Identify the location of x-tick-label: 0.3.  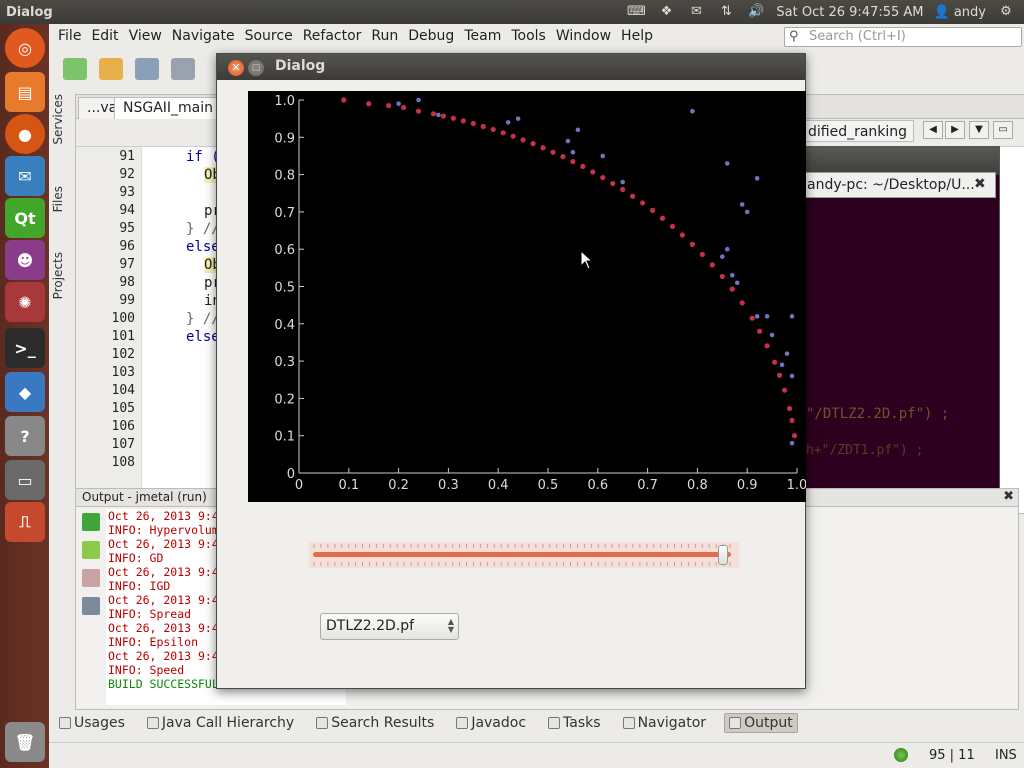
(448, 485).